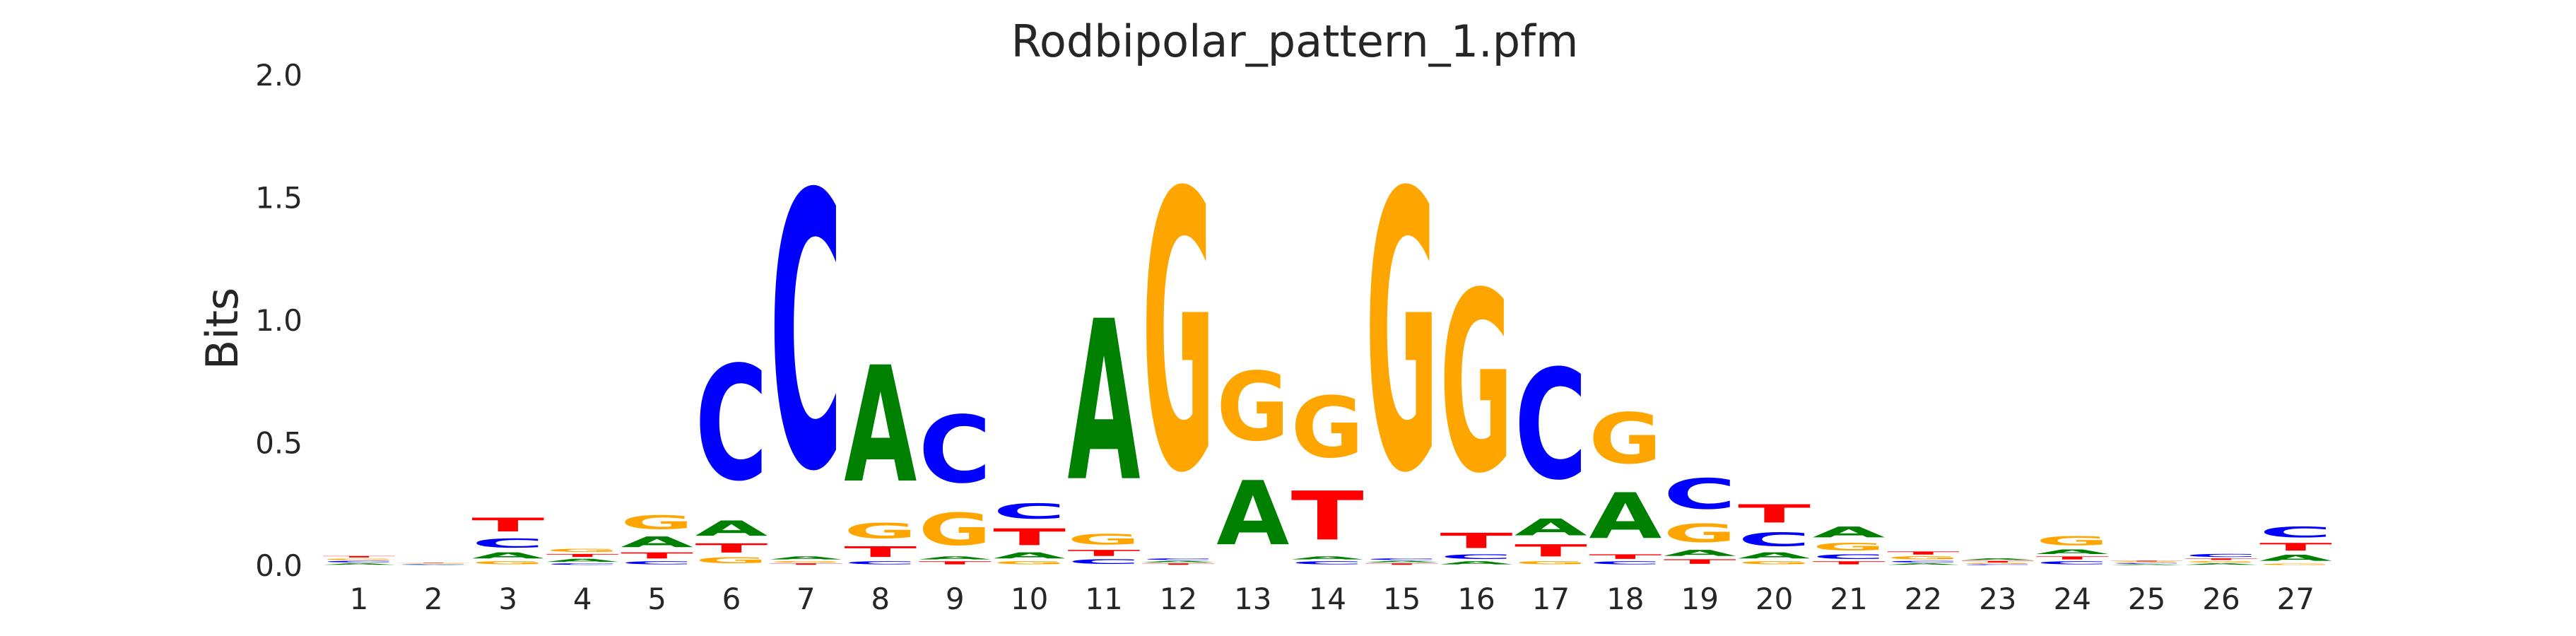 This screenshot has width=2576, height=636. Describe the element at coordinates (880, 599) in the screenshot. I see `x-tick-label: 8` at that location.